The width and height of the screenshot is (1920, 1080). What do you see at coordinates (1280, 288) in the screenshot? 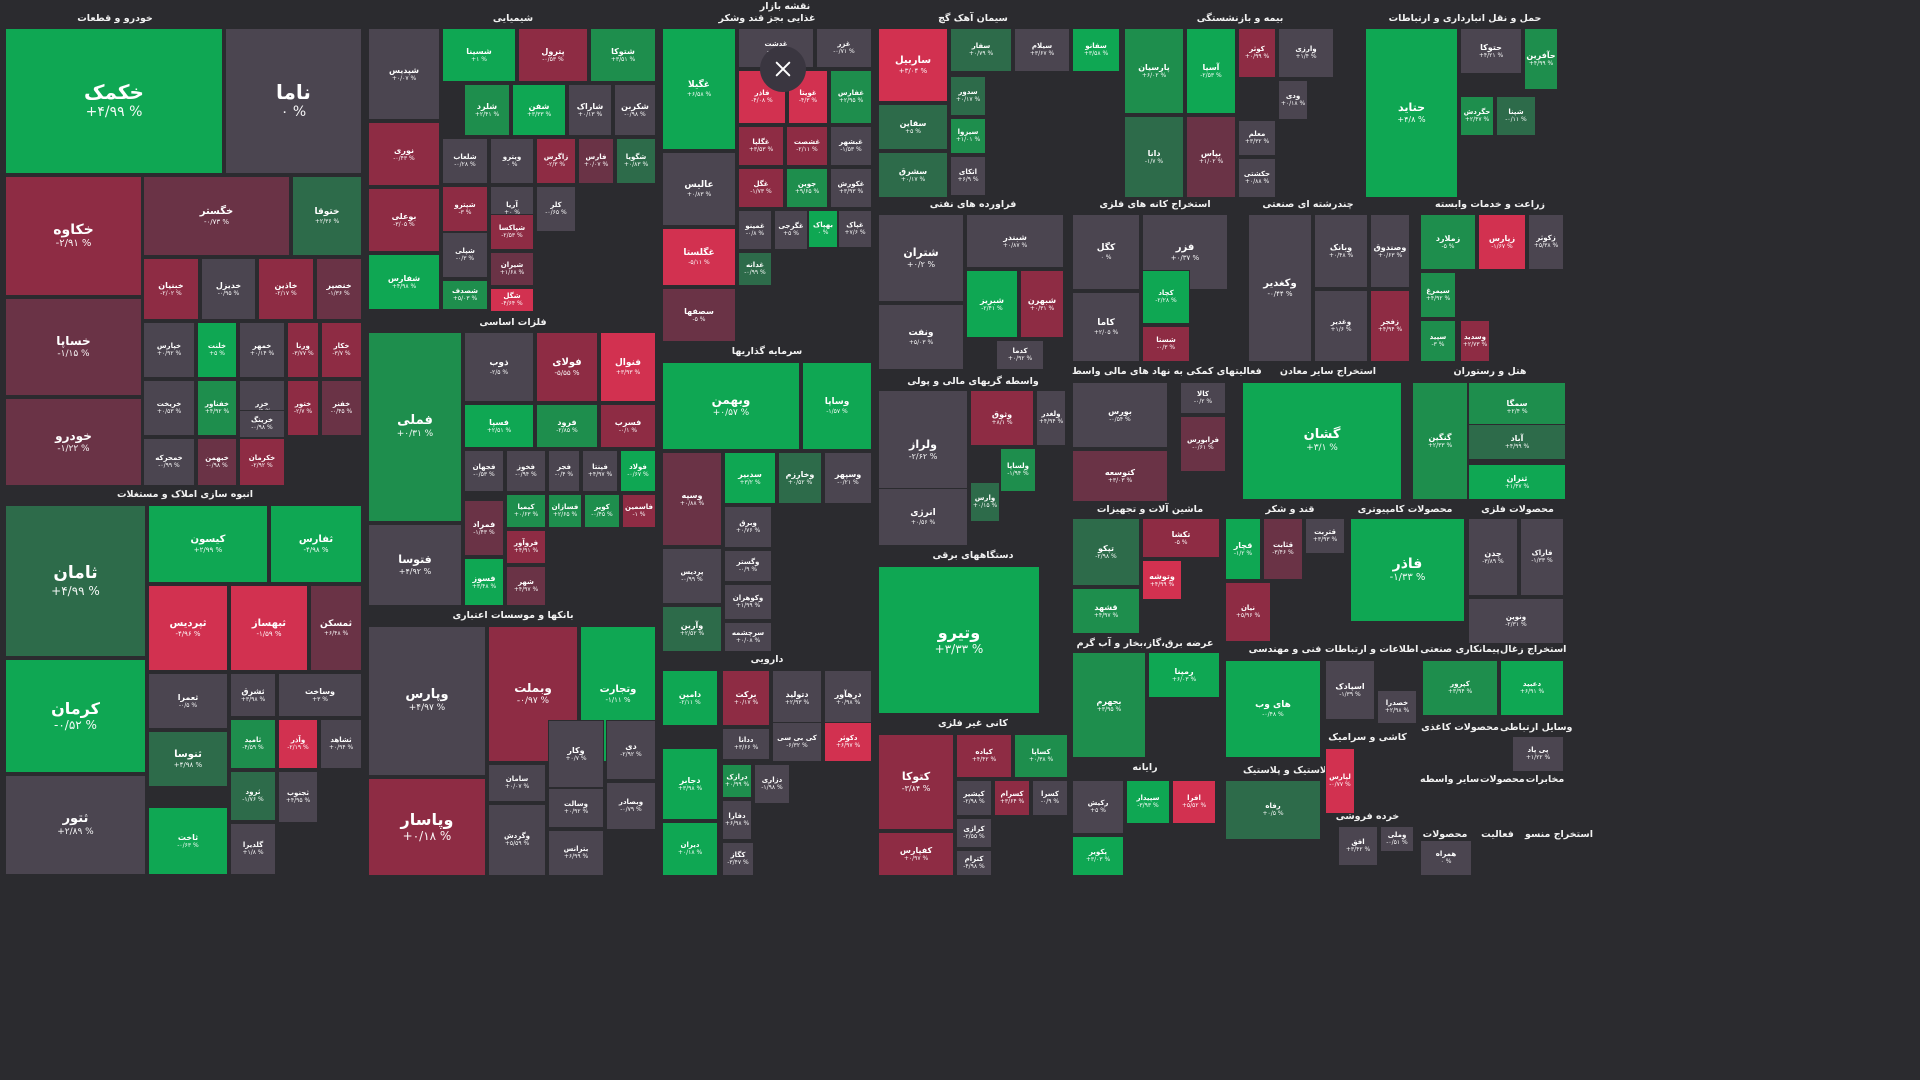
I see `symbol-tile: وکغدیر -۰/۴۴ %` at bounding box center [1280, 288].